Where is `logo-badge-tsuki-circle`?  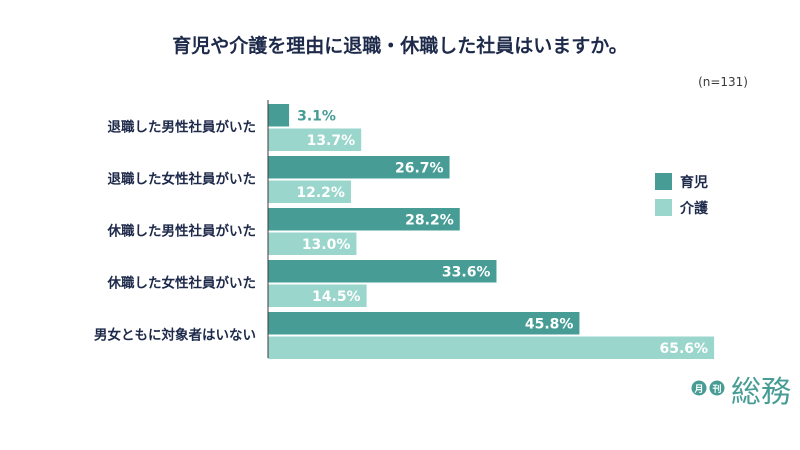 logo-badge-tsuki-circle is located at coordinates (699, 388).